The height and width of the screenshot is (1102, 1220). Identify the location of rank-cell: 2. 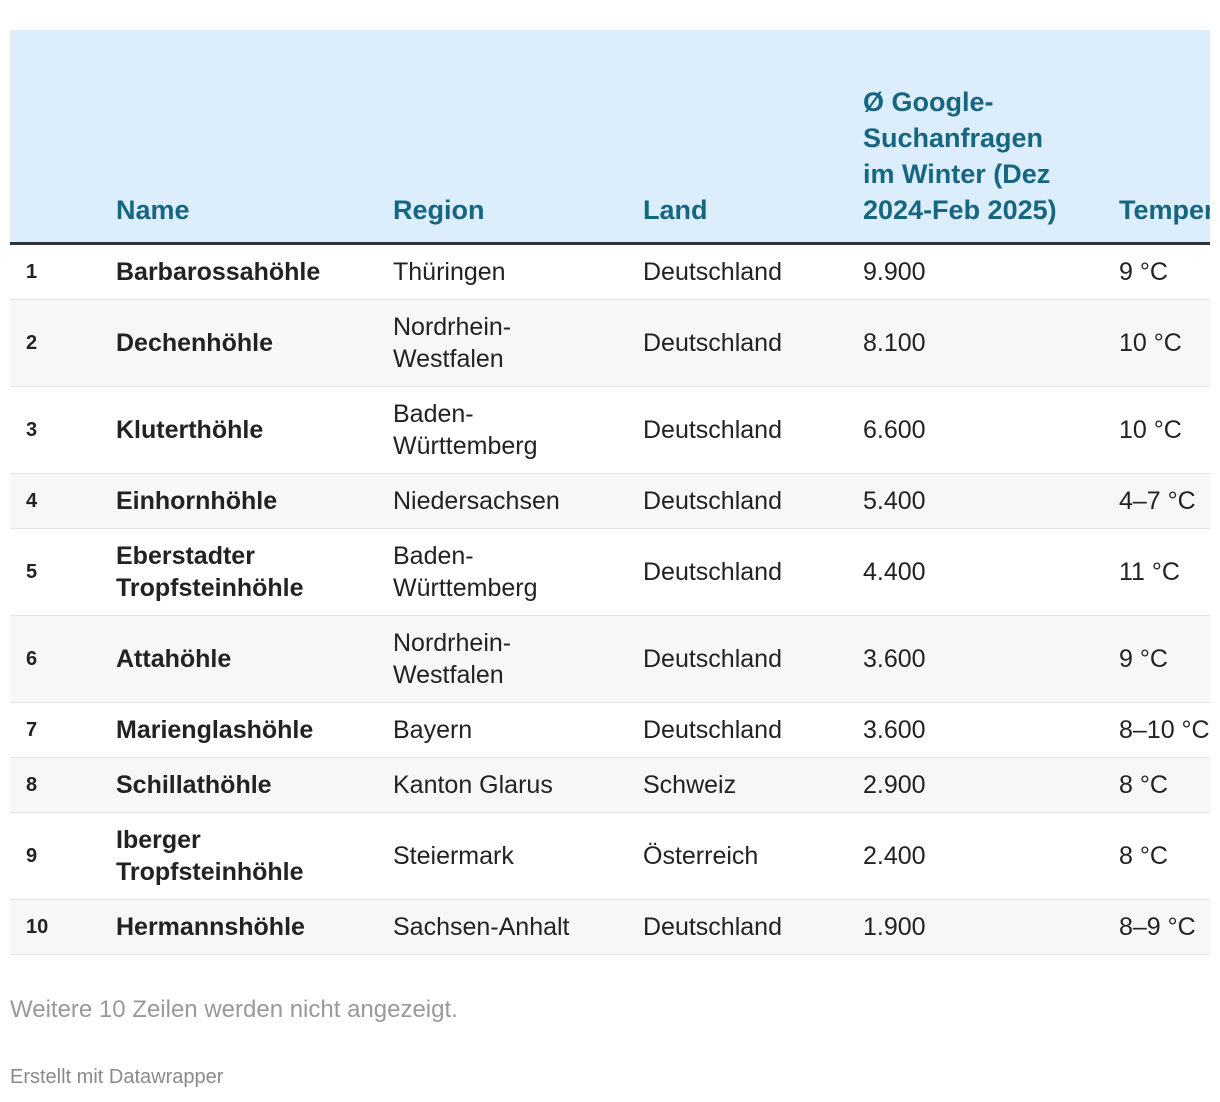
(63, 343).